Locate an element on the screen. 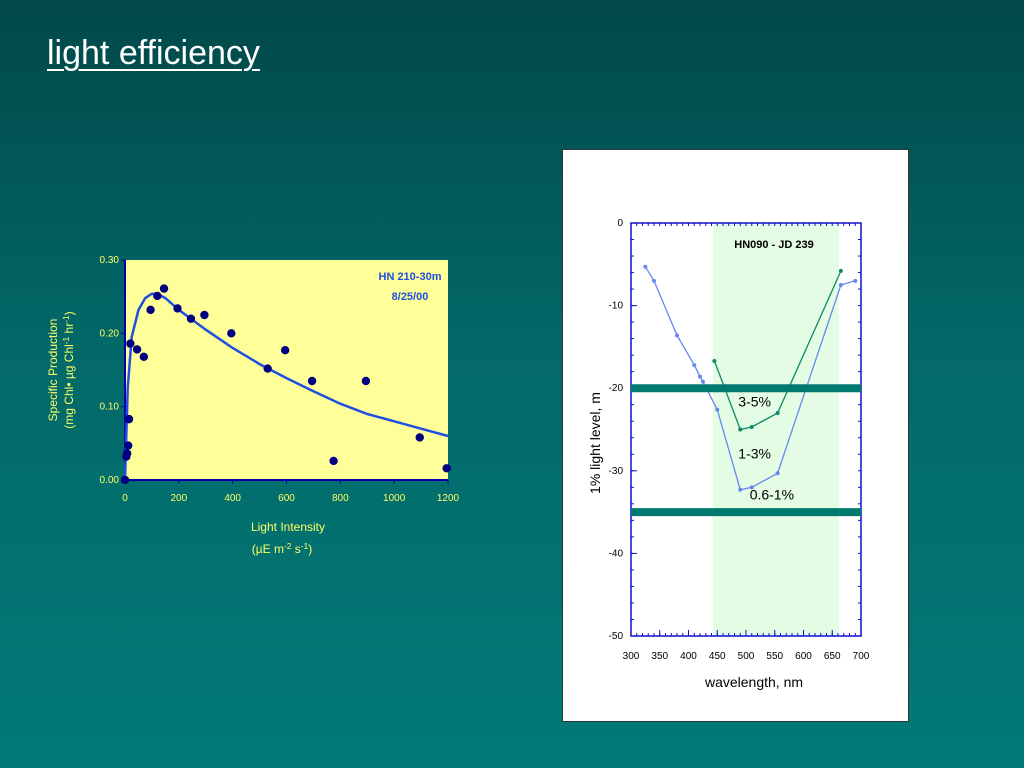 The height and width of the screenshot is (768, 1024). y-tick-label: -40 is located at coordinates (616, 553).